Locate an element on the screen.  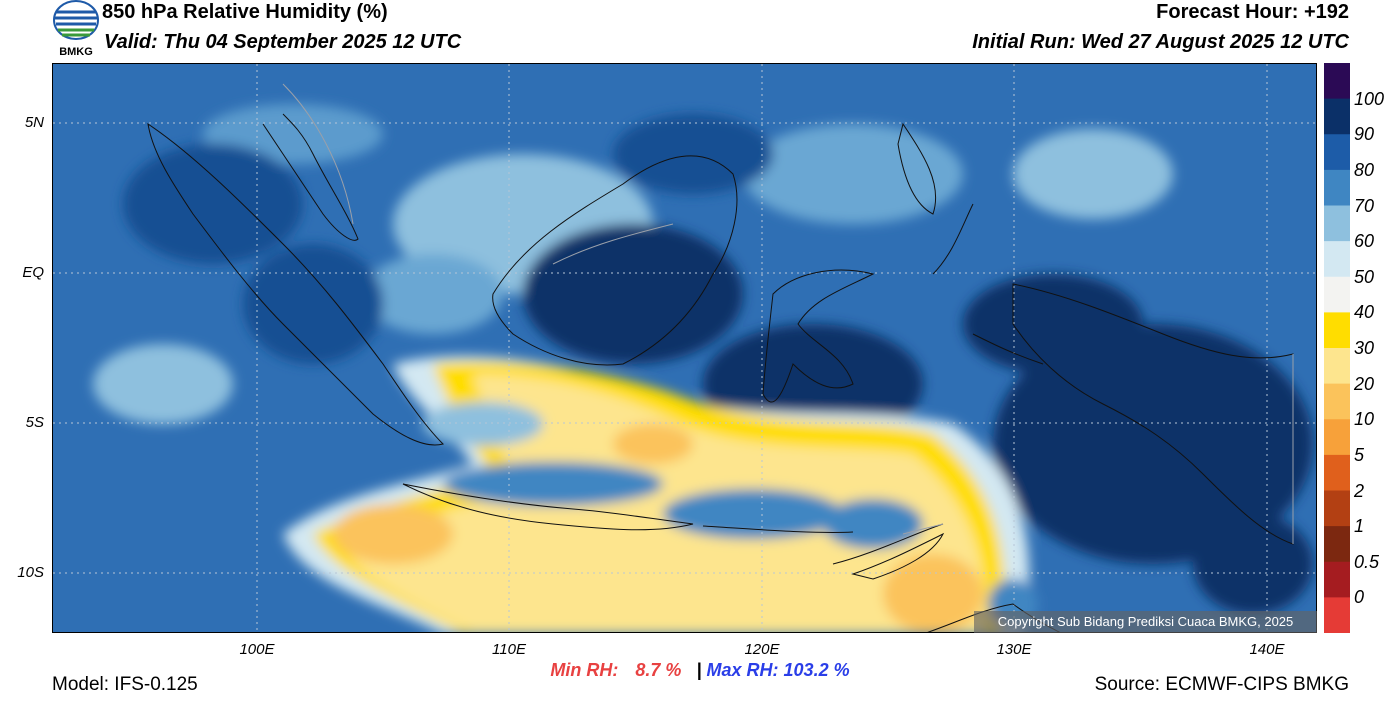
colorbar-label: 2 is located at coordinates (1359, 490).